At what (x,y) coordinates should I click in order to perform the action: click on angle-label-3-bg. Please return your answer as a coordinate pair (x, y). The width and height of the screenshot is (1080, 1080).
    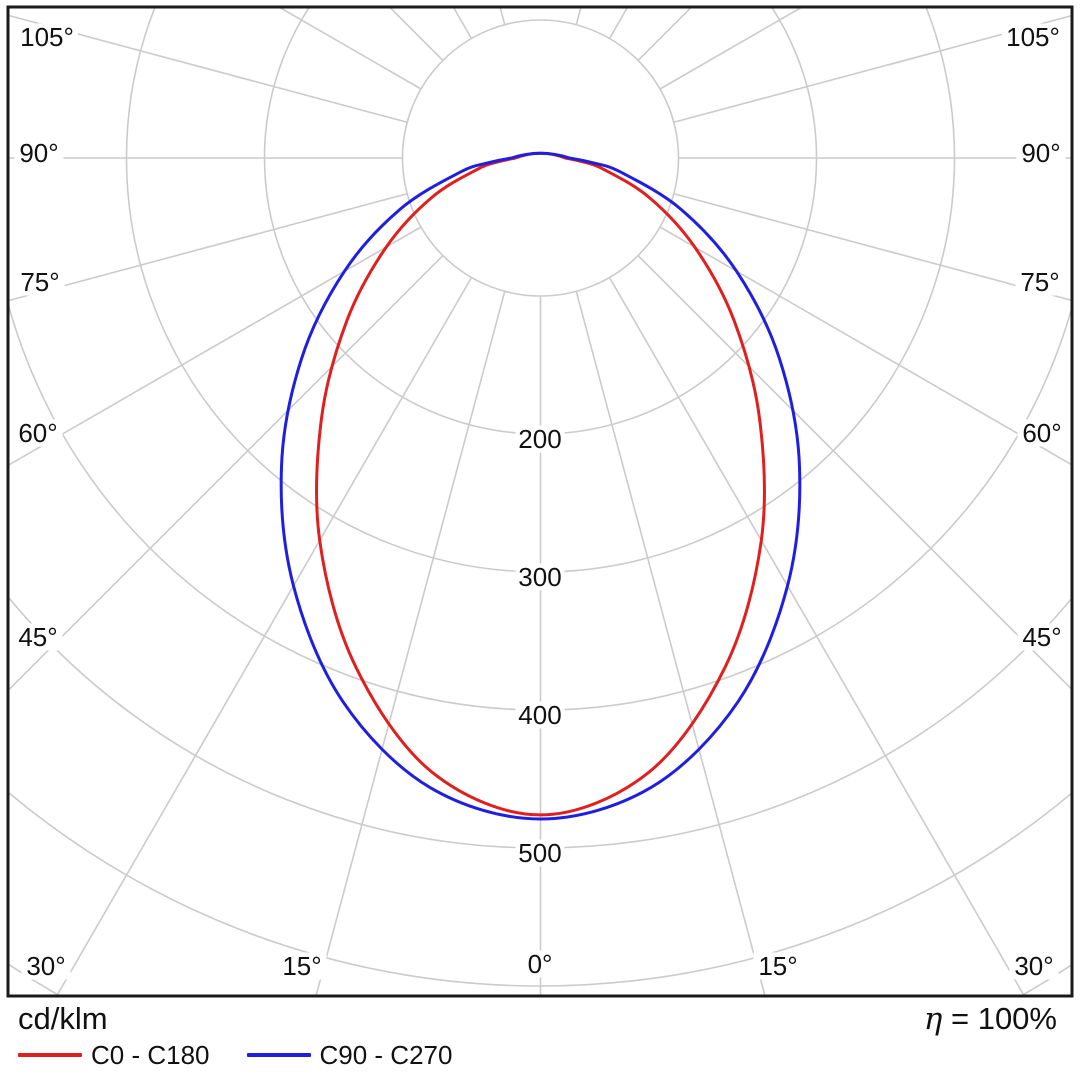
    Looking at the image, I should click on (38, 433).